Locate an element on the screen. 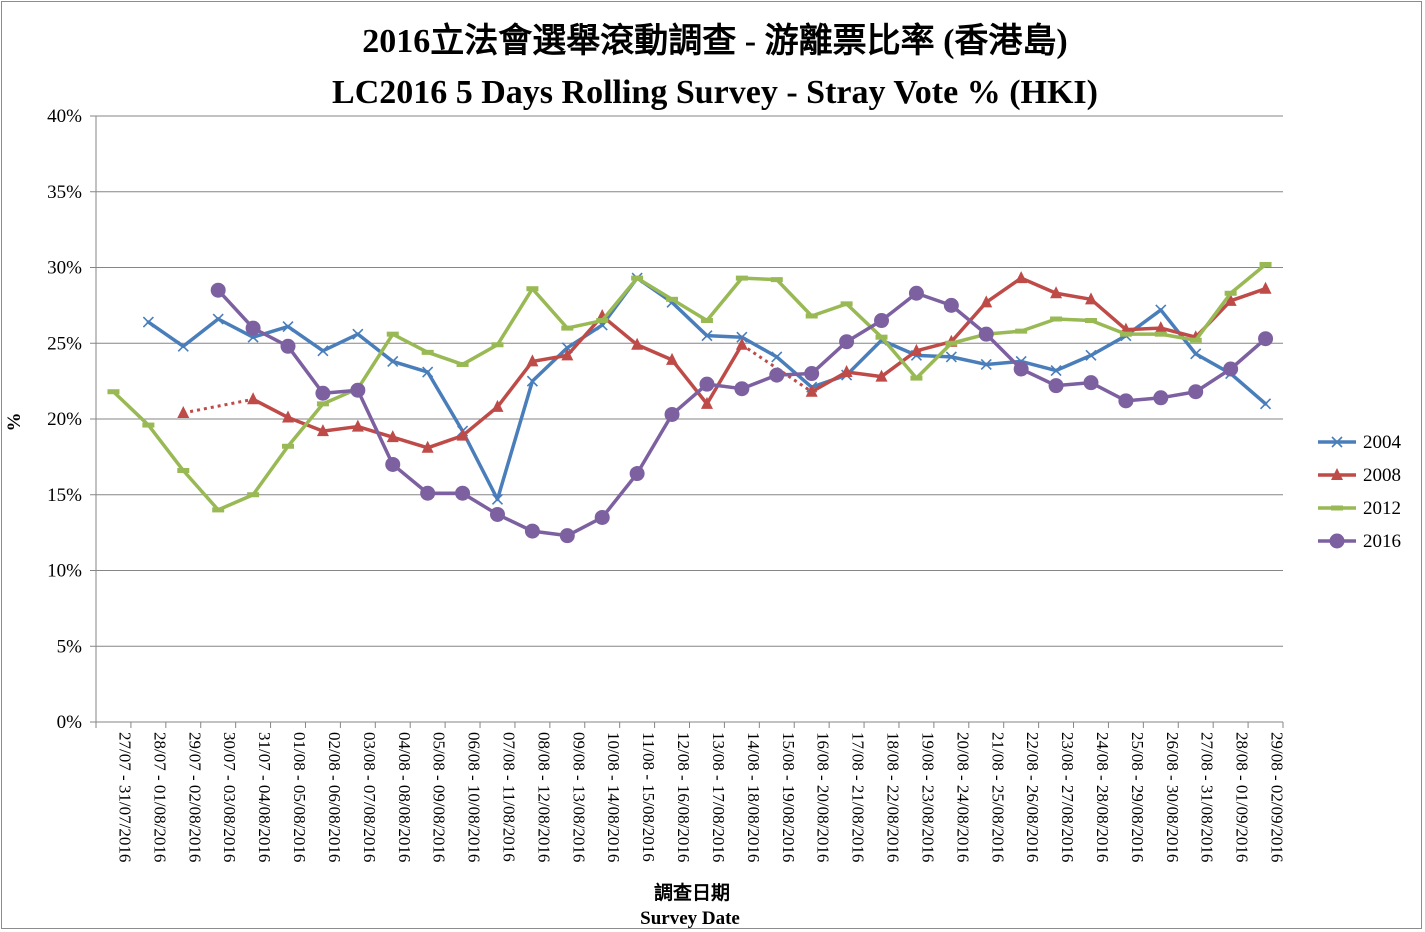  series-dotted-segment is located at coordinates (218, 406).